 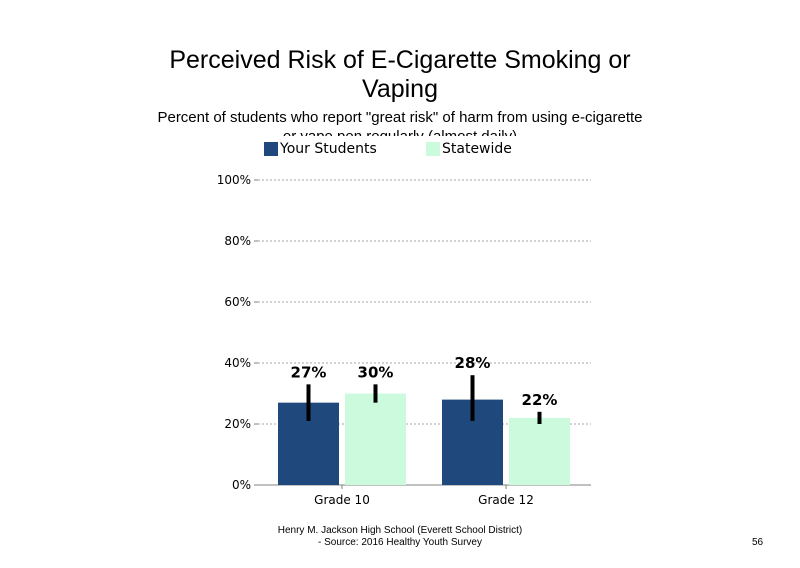 I want to click on chart-title-line2: Vaping, so click(x=400, y=89).